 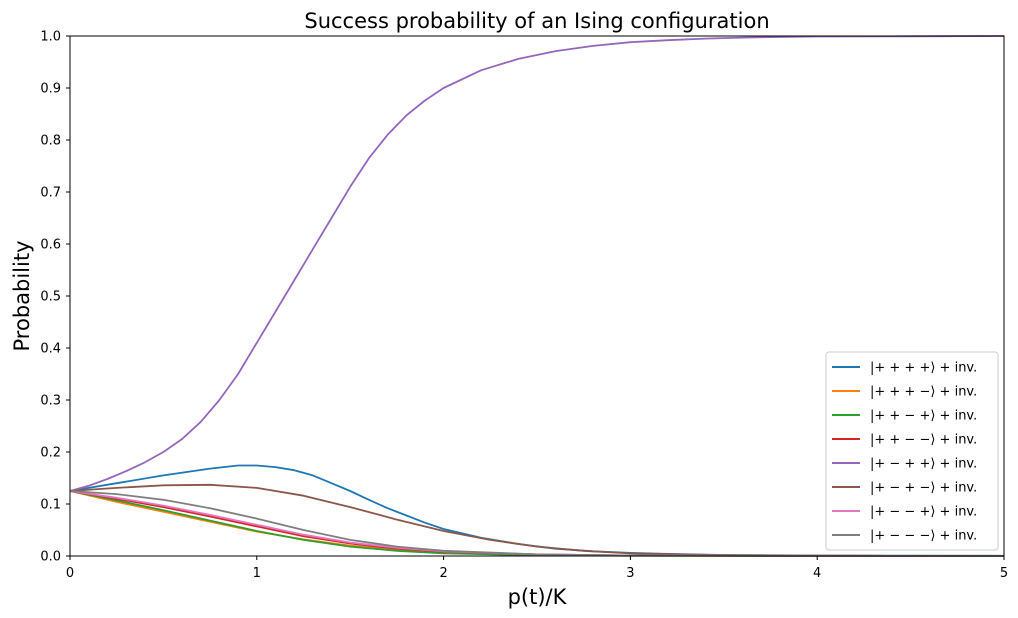 I want to click on legend-label: |+ + + −⟩ + inv., so click(x=923, y=392).